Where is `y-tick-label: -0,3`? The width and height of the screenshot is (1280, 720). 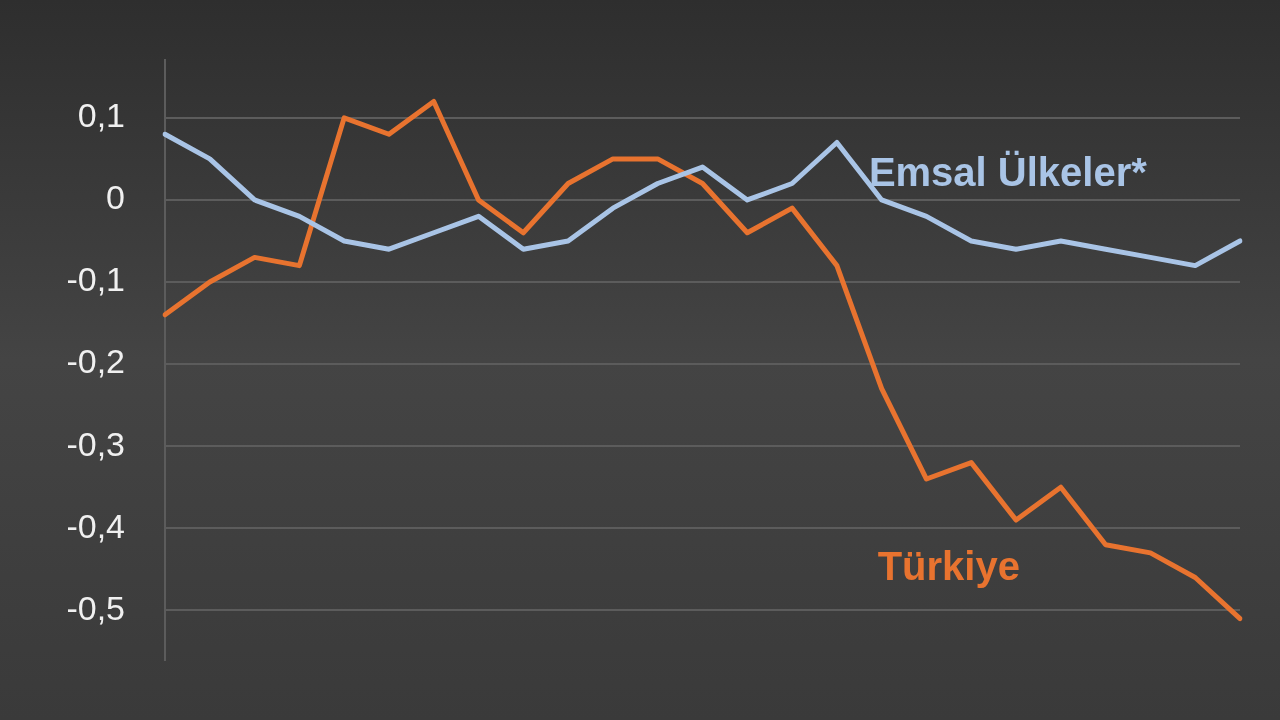 y-tick-label: -0,3 is located at coordinates (95, 443).